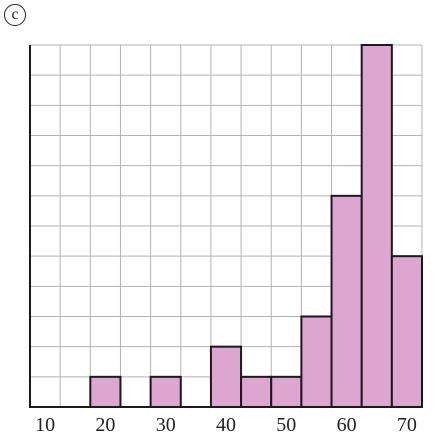 The image size is (438, 439). I want to click on x-tick-label: 40, so click(226, 425).